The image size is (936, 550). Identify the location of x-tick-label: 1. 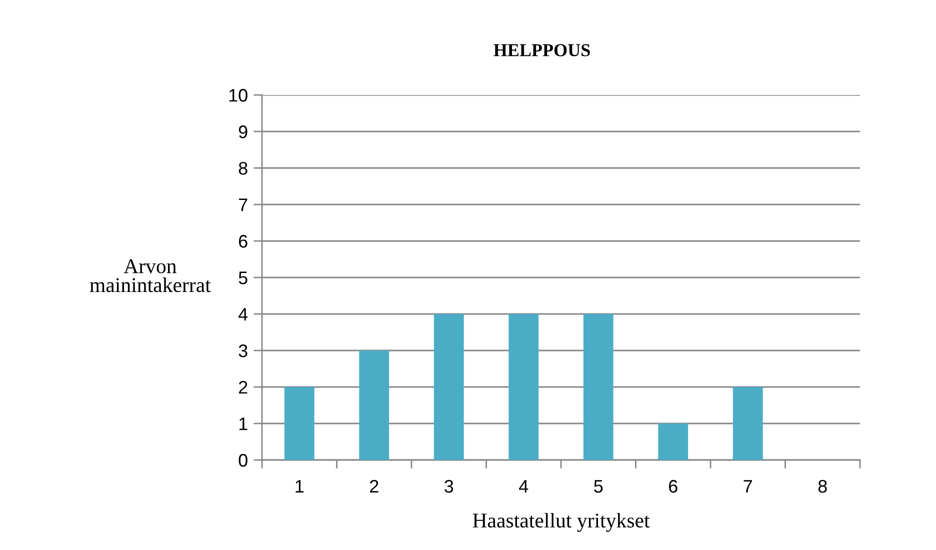
(300, 486).